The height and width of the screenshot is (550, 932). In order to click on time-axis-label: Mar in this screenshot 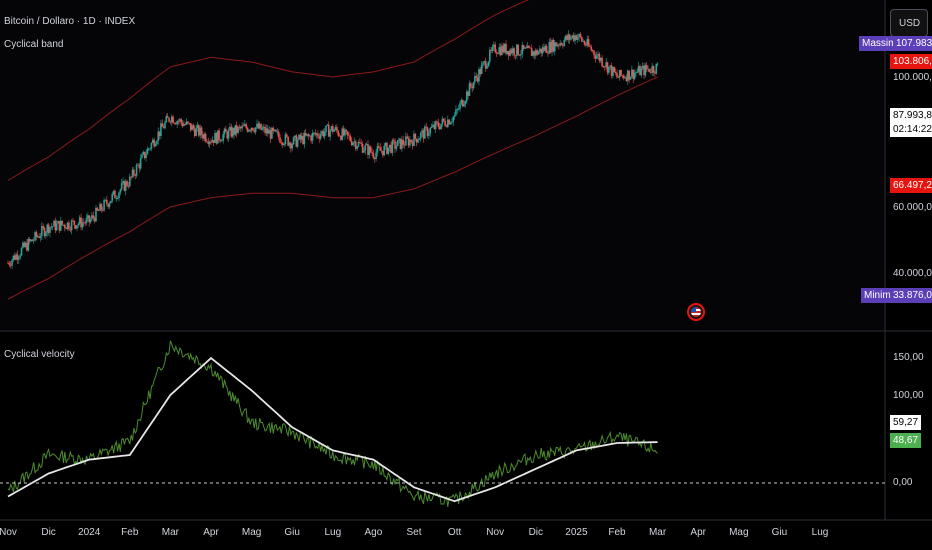, I will do `click(170, 532)`.